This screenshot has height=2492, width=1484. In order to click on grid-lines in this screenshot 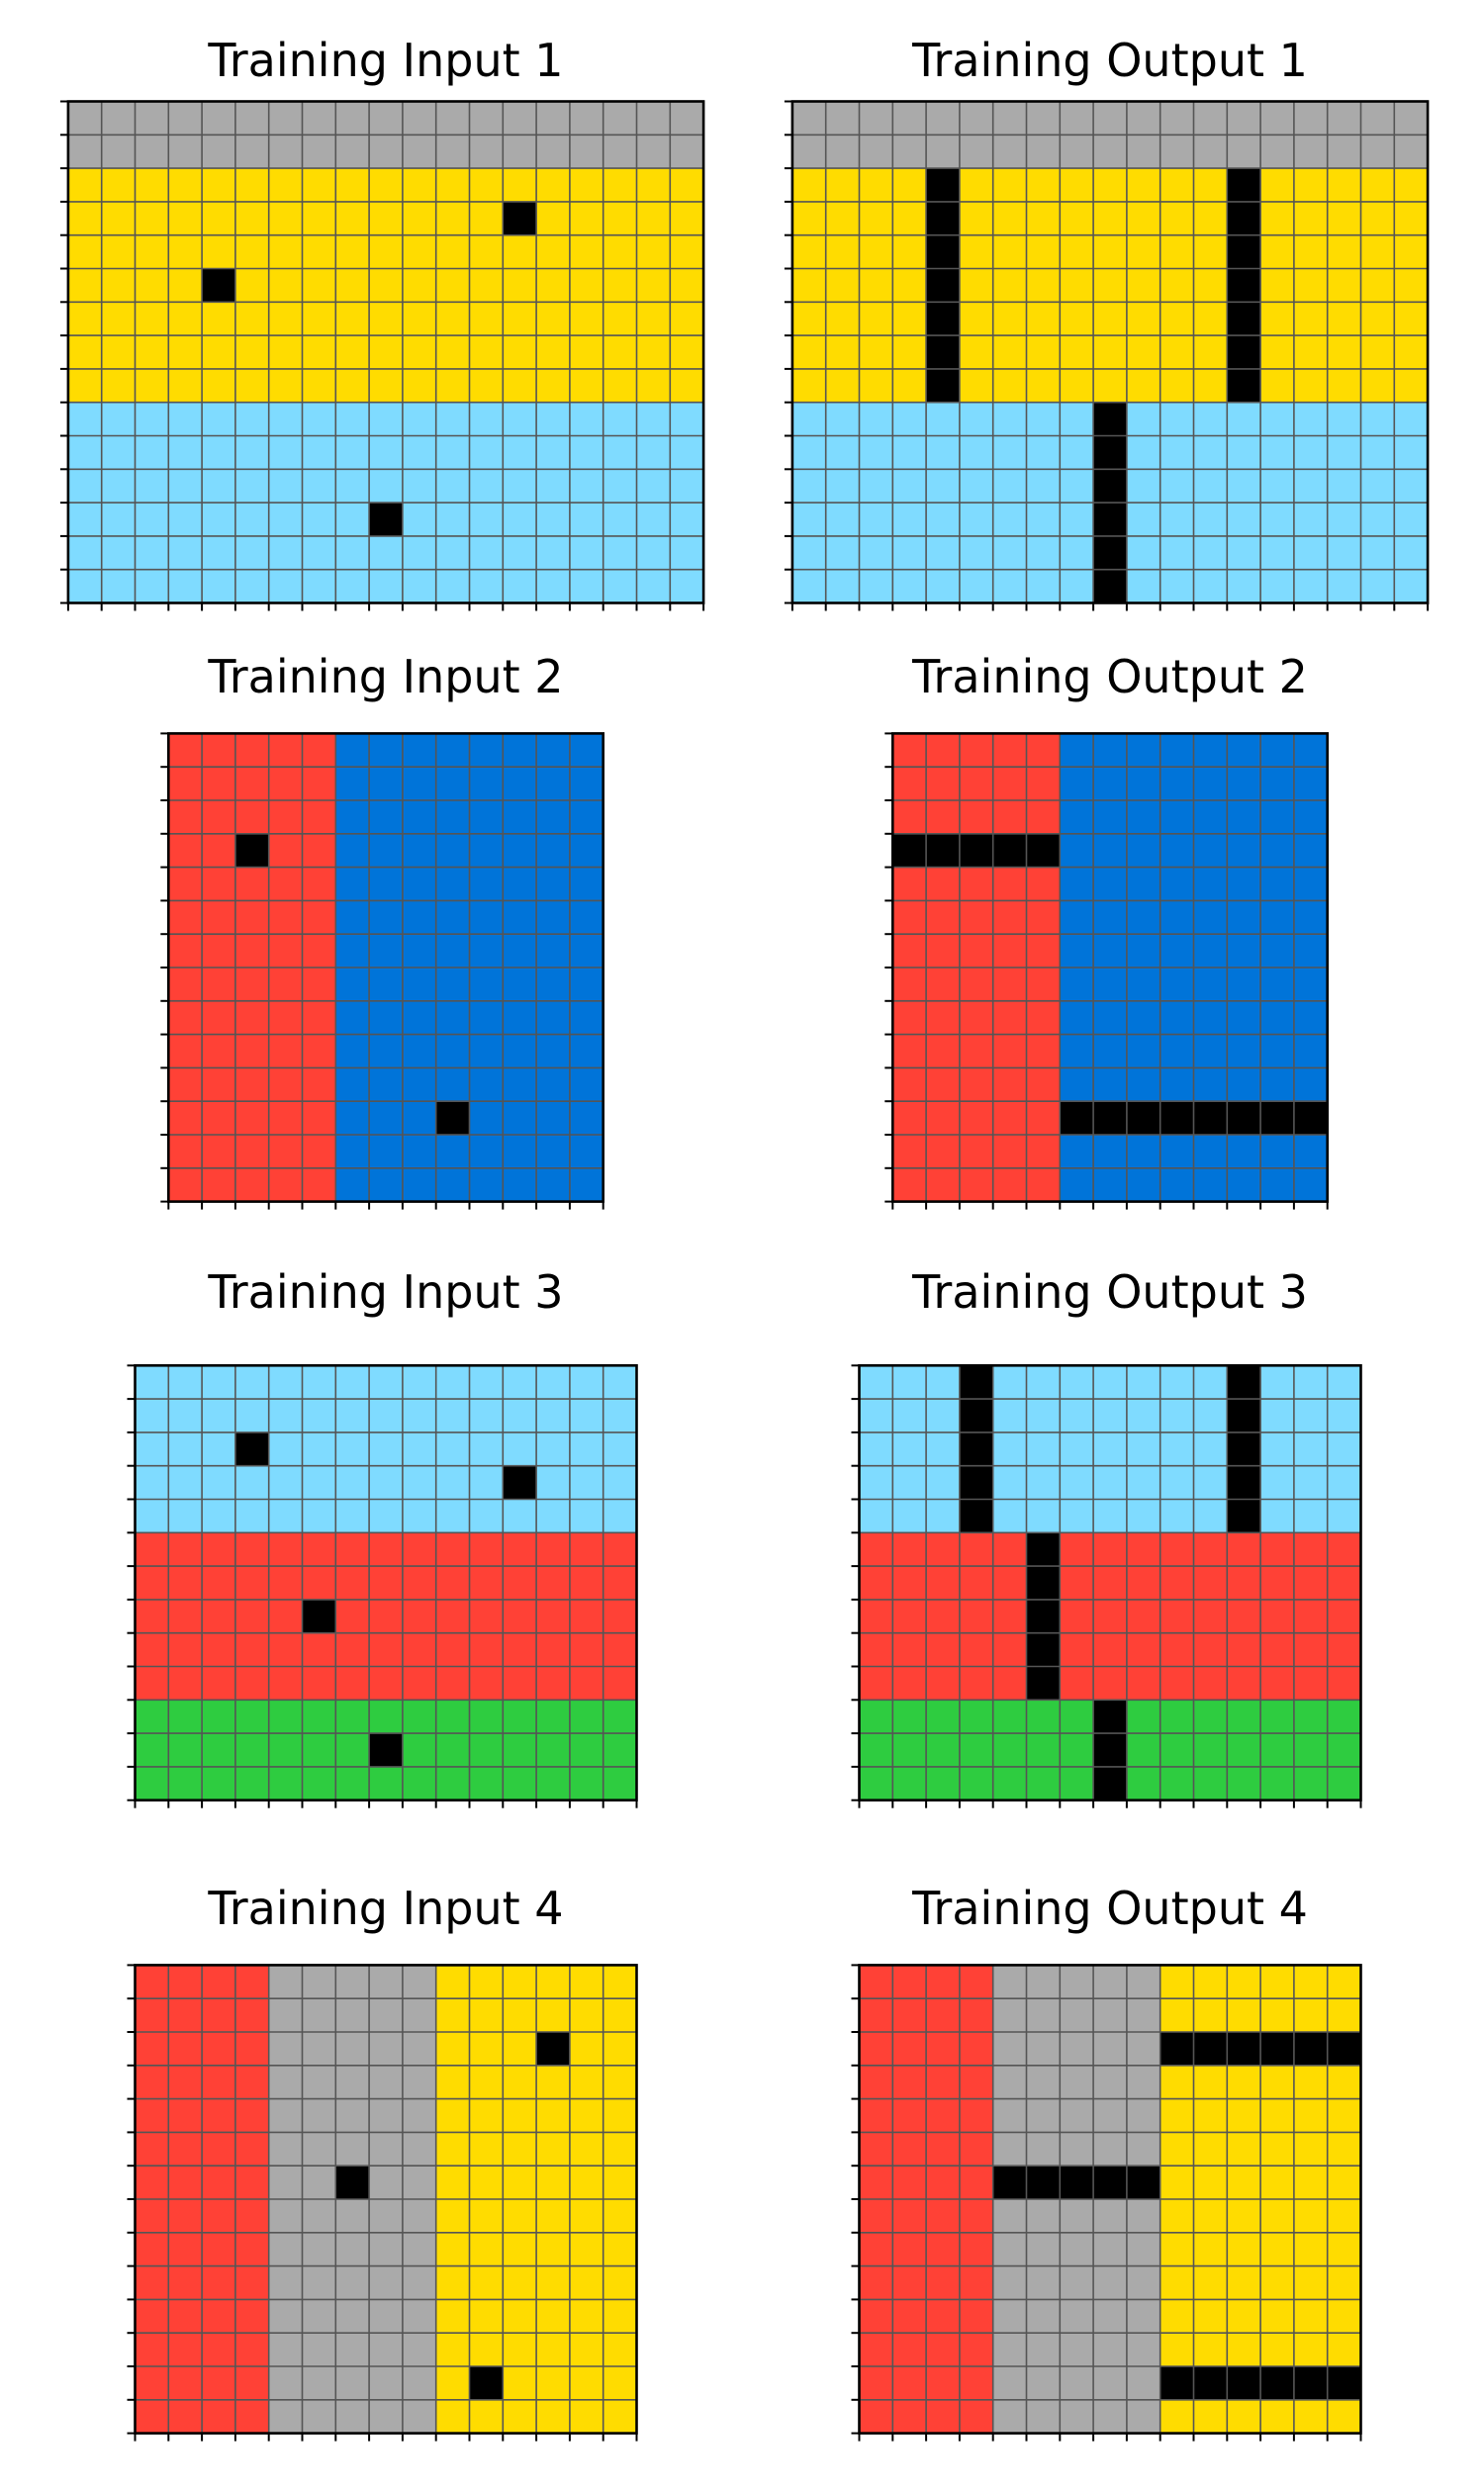, I will do `click(1110, 1582)`.